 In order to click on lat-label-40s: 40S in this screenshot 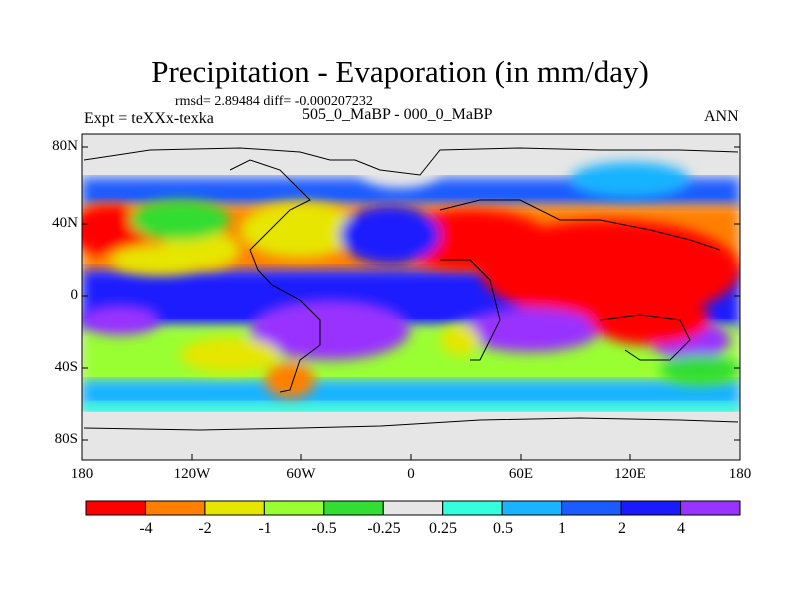, I will do `click(66, 367)`.